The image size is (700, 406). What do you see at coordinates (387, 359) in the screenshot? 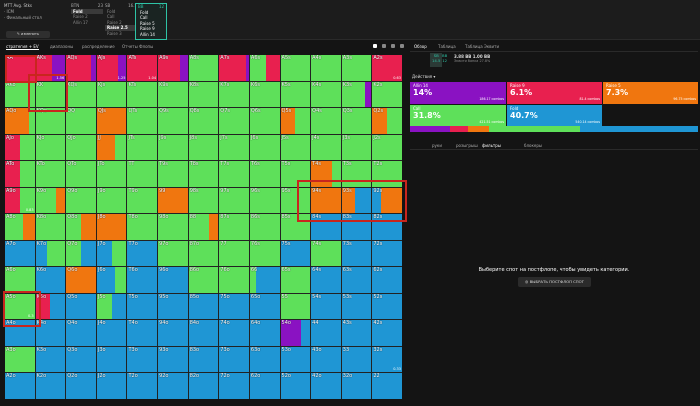
I see `hand-cell-32s: 32s 0.33` at bounding box center [387, 359].